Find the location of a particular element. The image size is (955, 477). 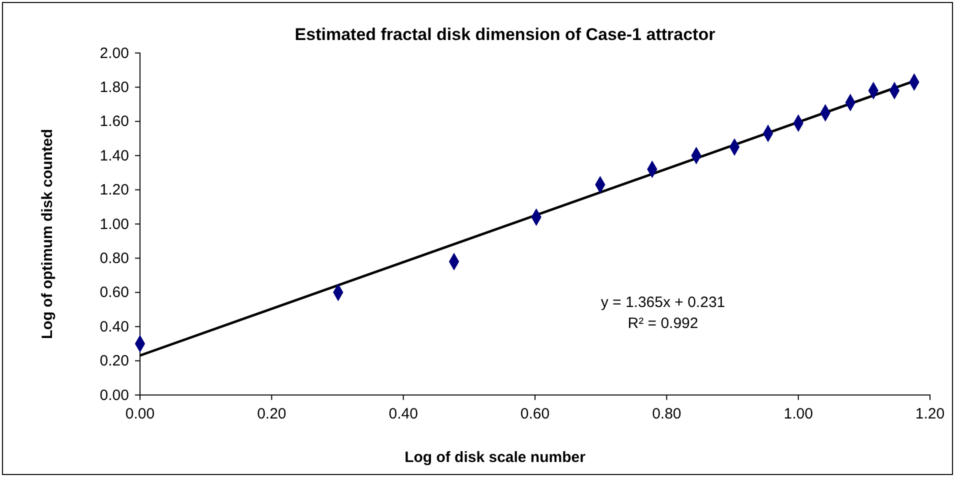

x-tick-label: 1.20 is located at coordinates (930, 414).